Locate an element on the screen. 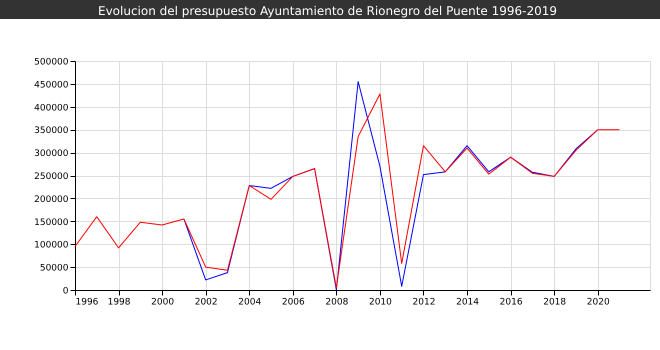  y-tick-label: 0 is located at coordinates (65, 291).